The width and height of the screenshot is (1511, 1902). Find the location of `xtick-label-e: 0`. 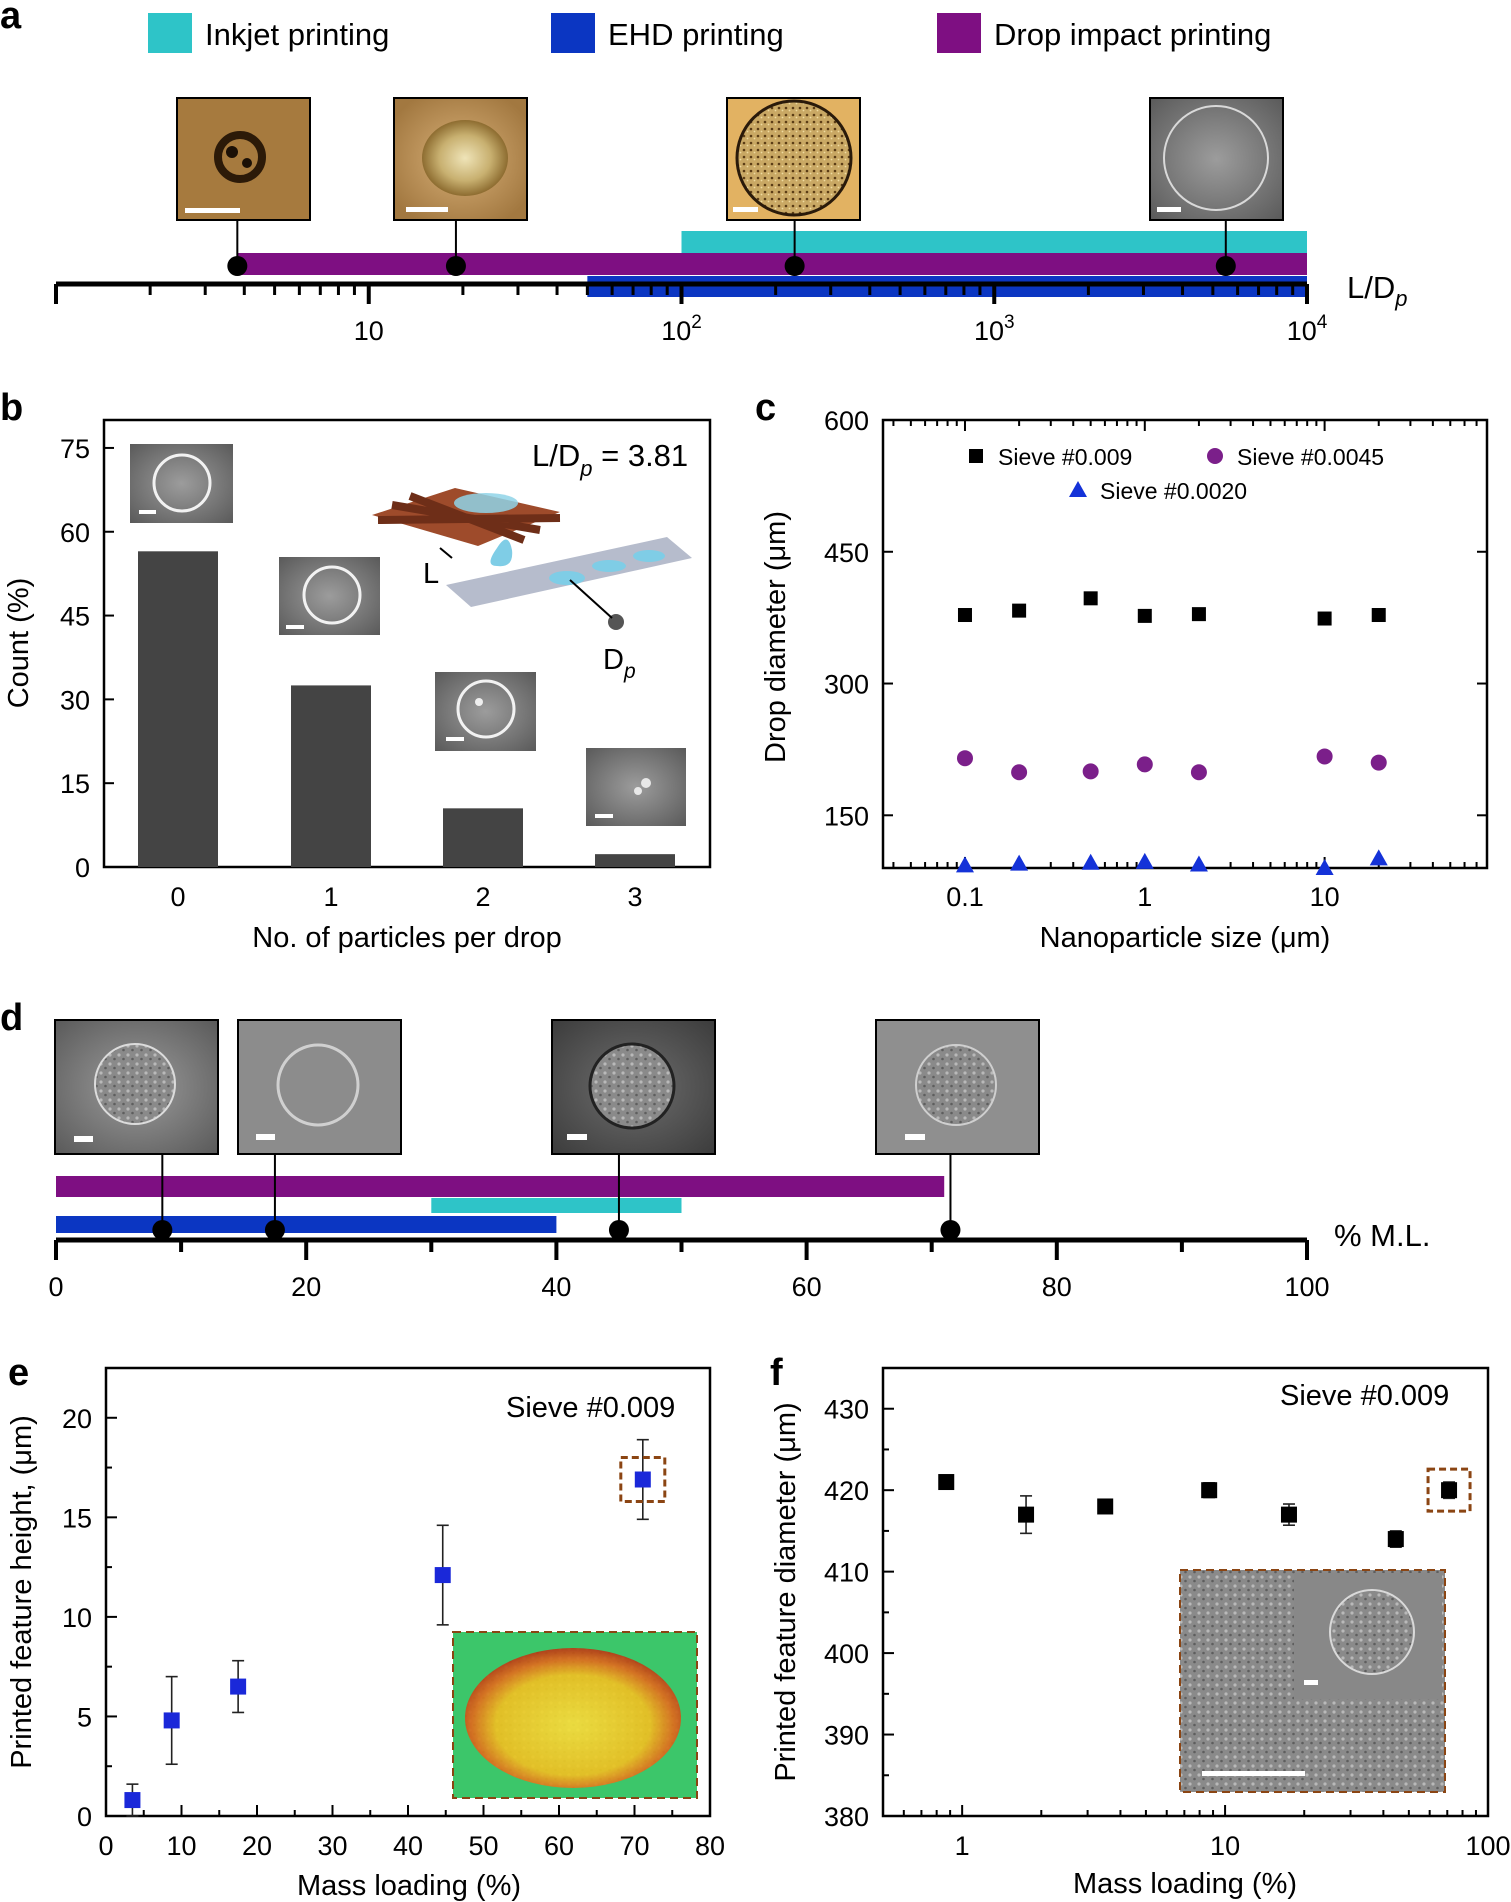

xtick-label-e: 0 is located at coordinates (105, 1846).